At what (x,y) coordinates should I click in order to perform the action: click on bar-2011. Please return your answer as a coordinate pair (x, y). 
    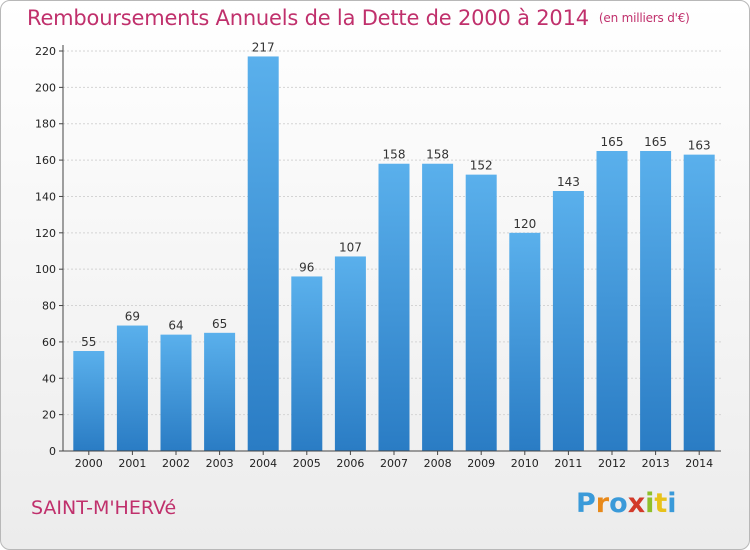
    Looking at the image, I should click on (568, 321).